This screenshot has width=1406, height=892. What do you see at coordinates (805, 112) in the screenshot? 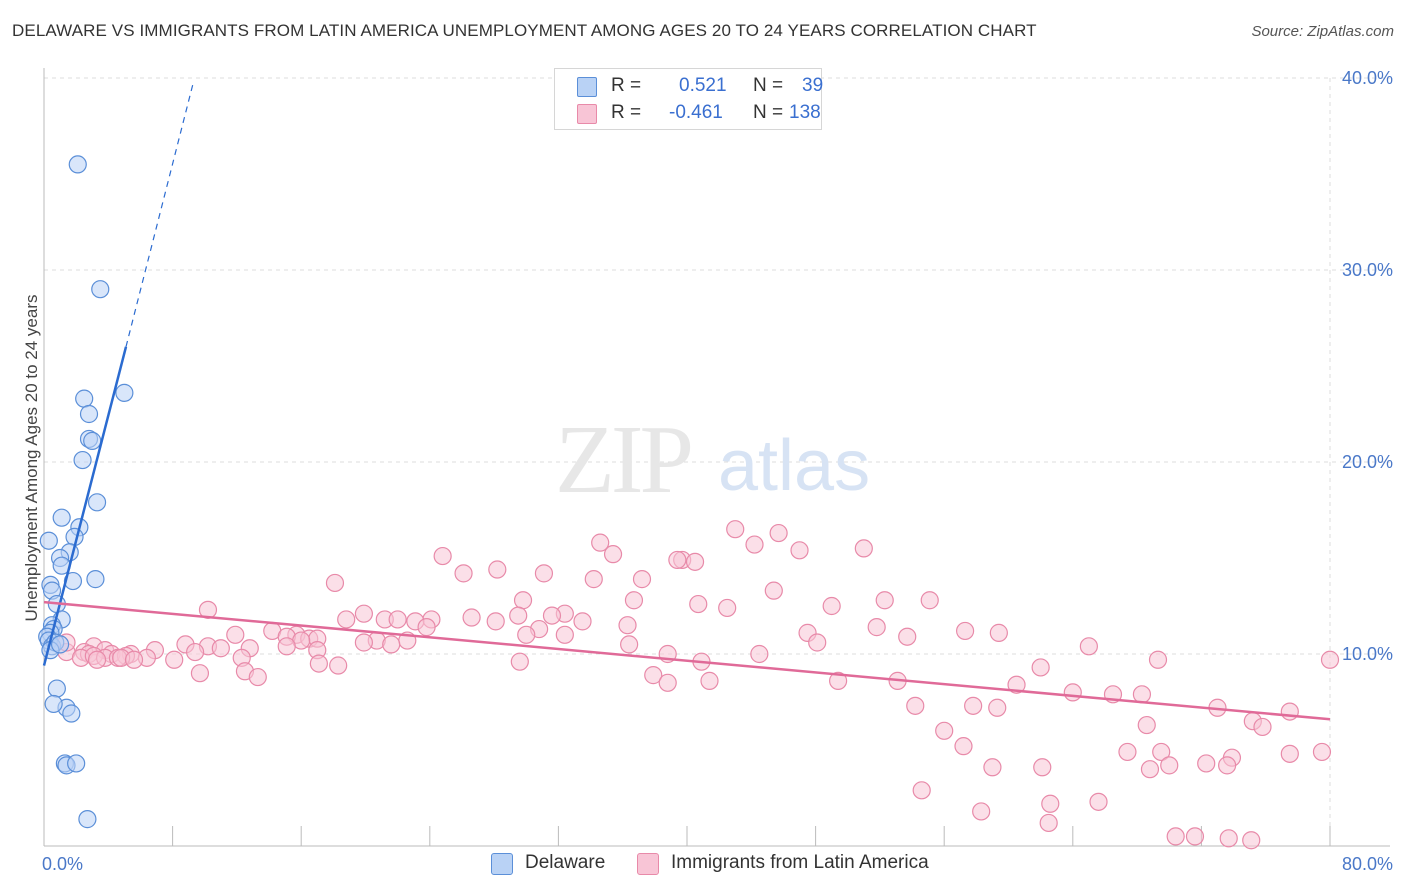
I see `legend-n-value: 138` at bounding box center [805, 112].